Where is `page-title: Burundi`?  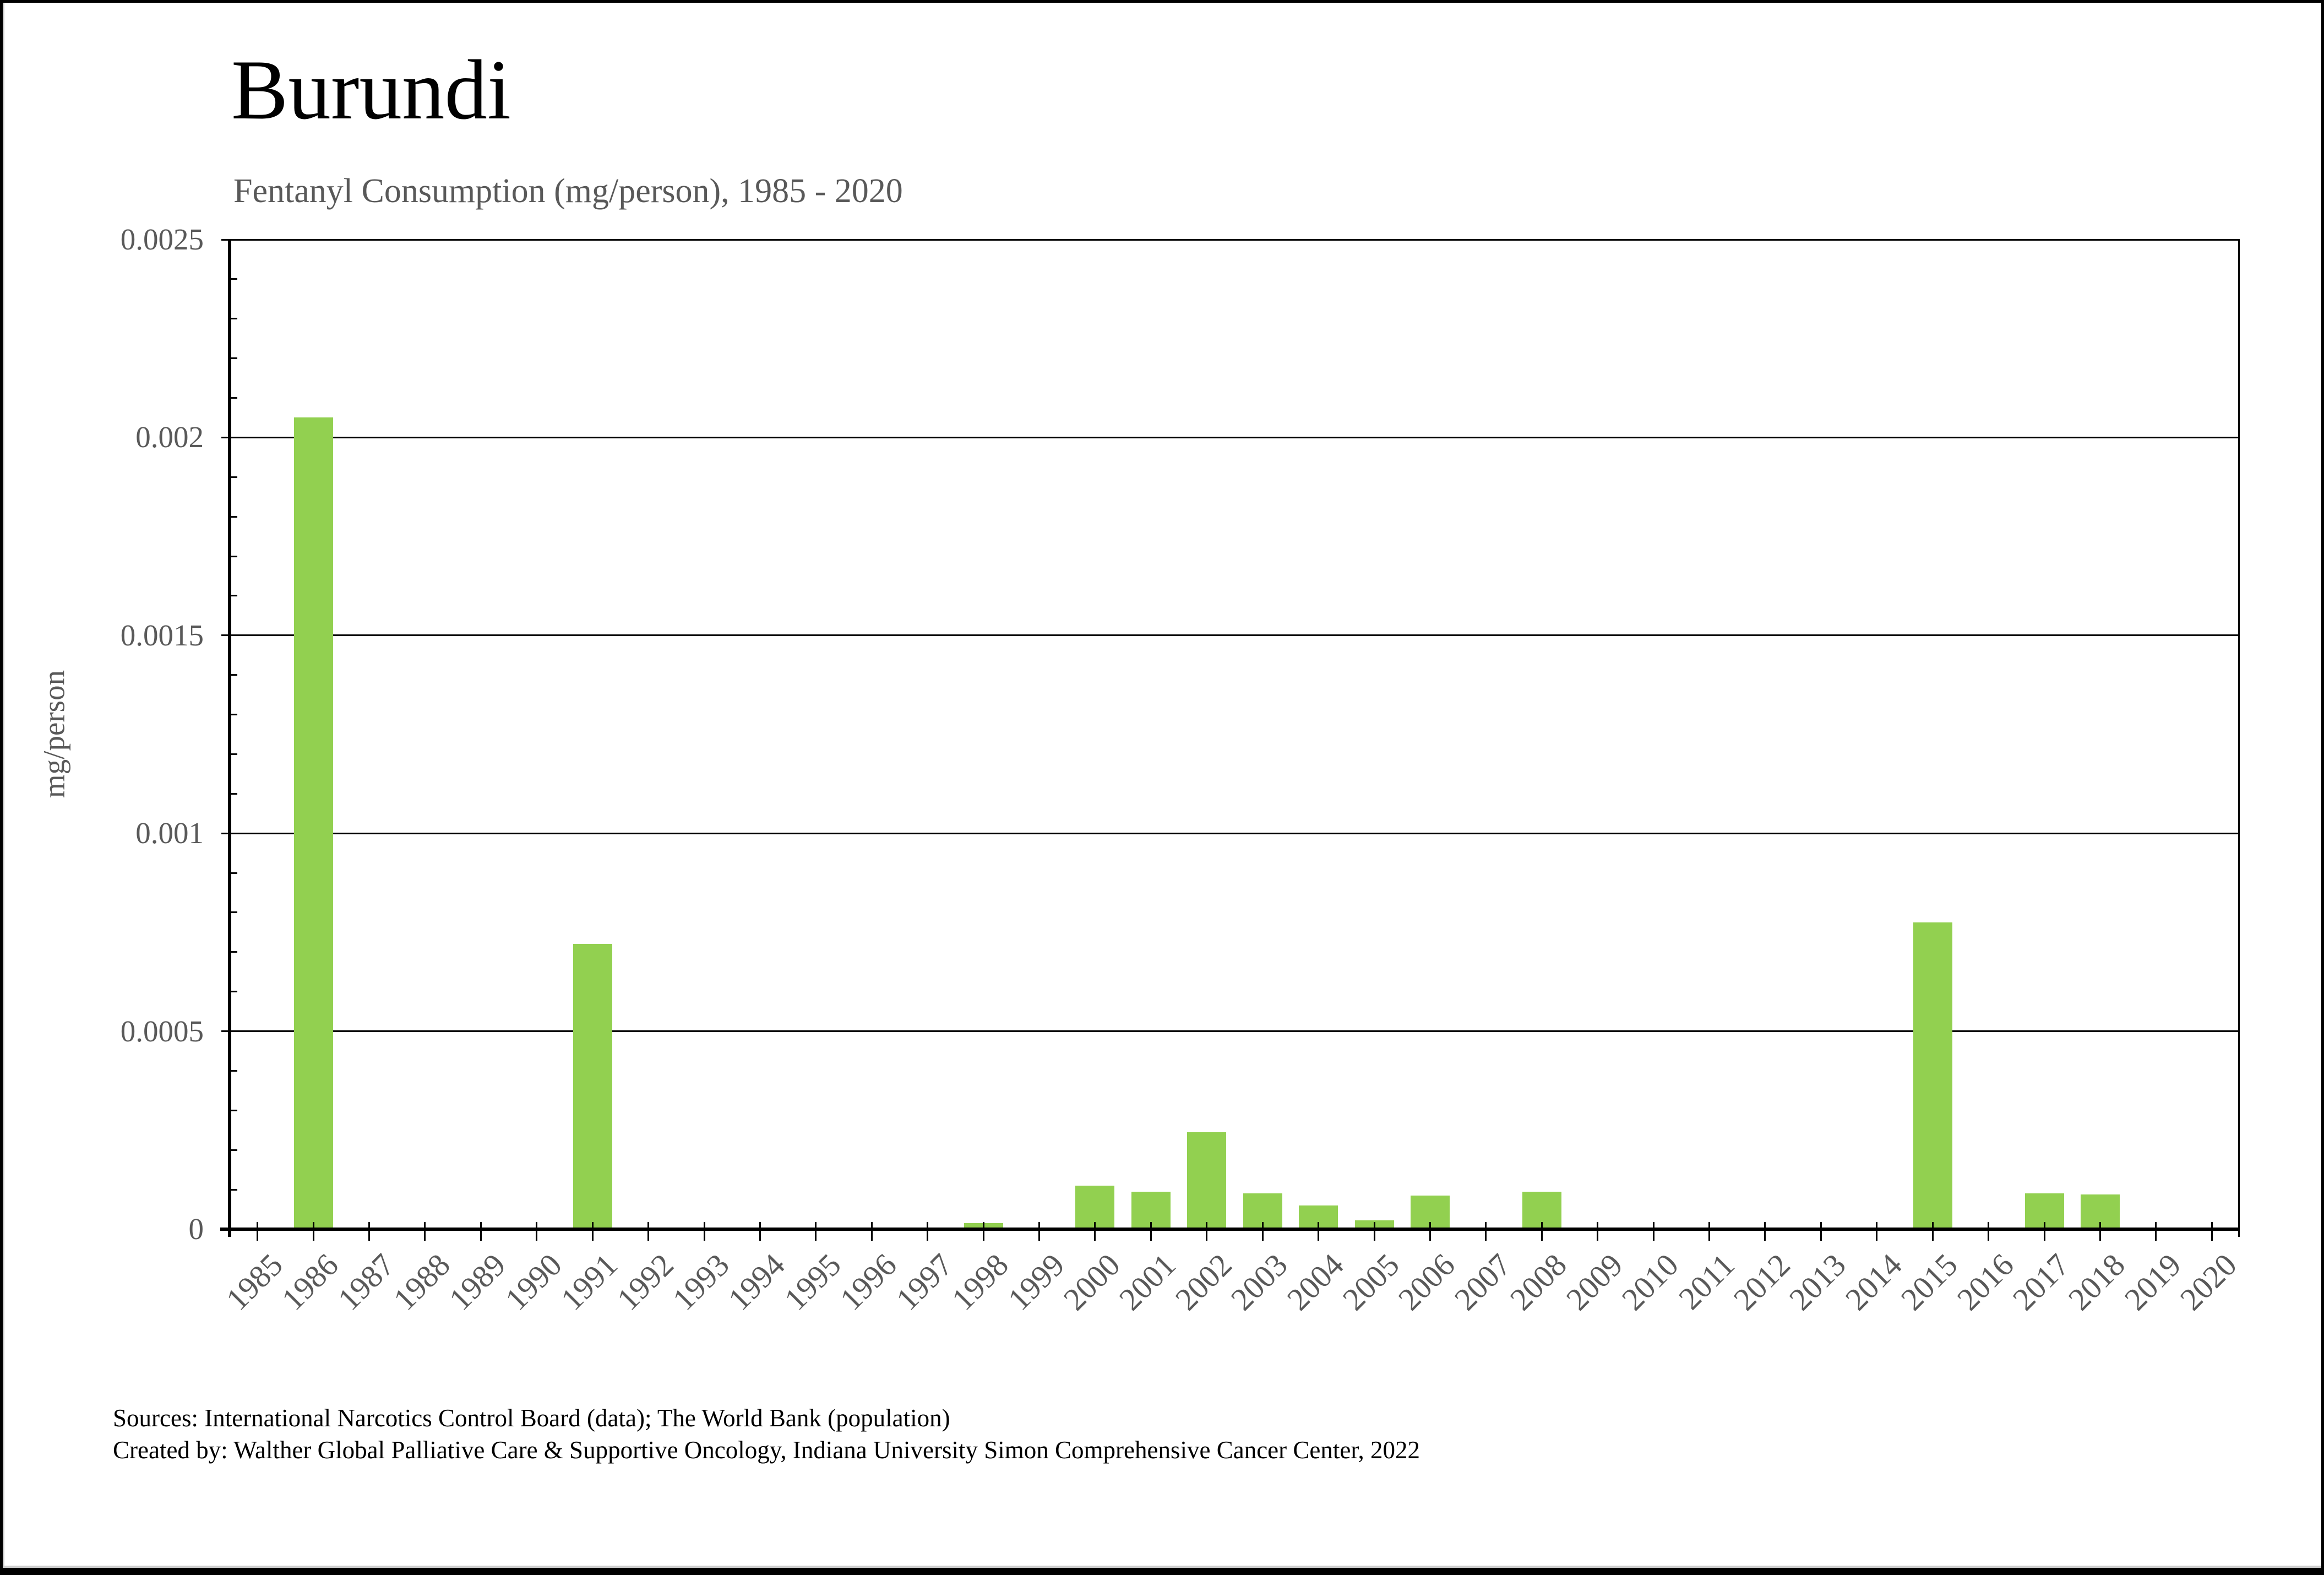 page-title: Burundi is located at coordinates (371, 90).